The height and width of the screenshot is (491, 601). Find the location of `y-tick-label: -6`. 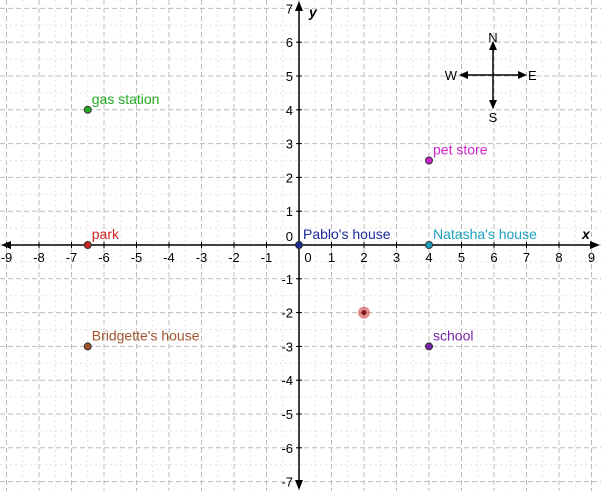

y-tick-label: -6 is located at coordinates (287, 448).